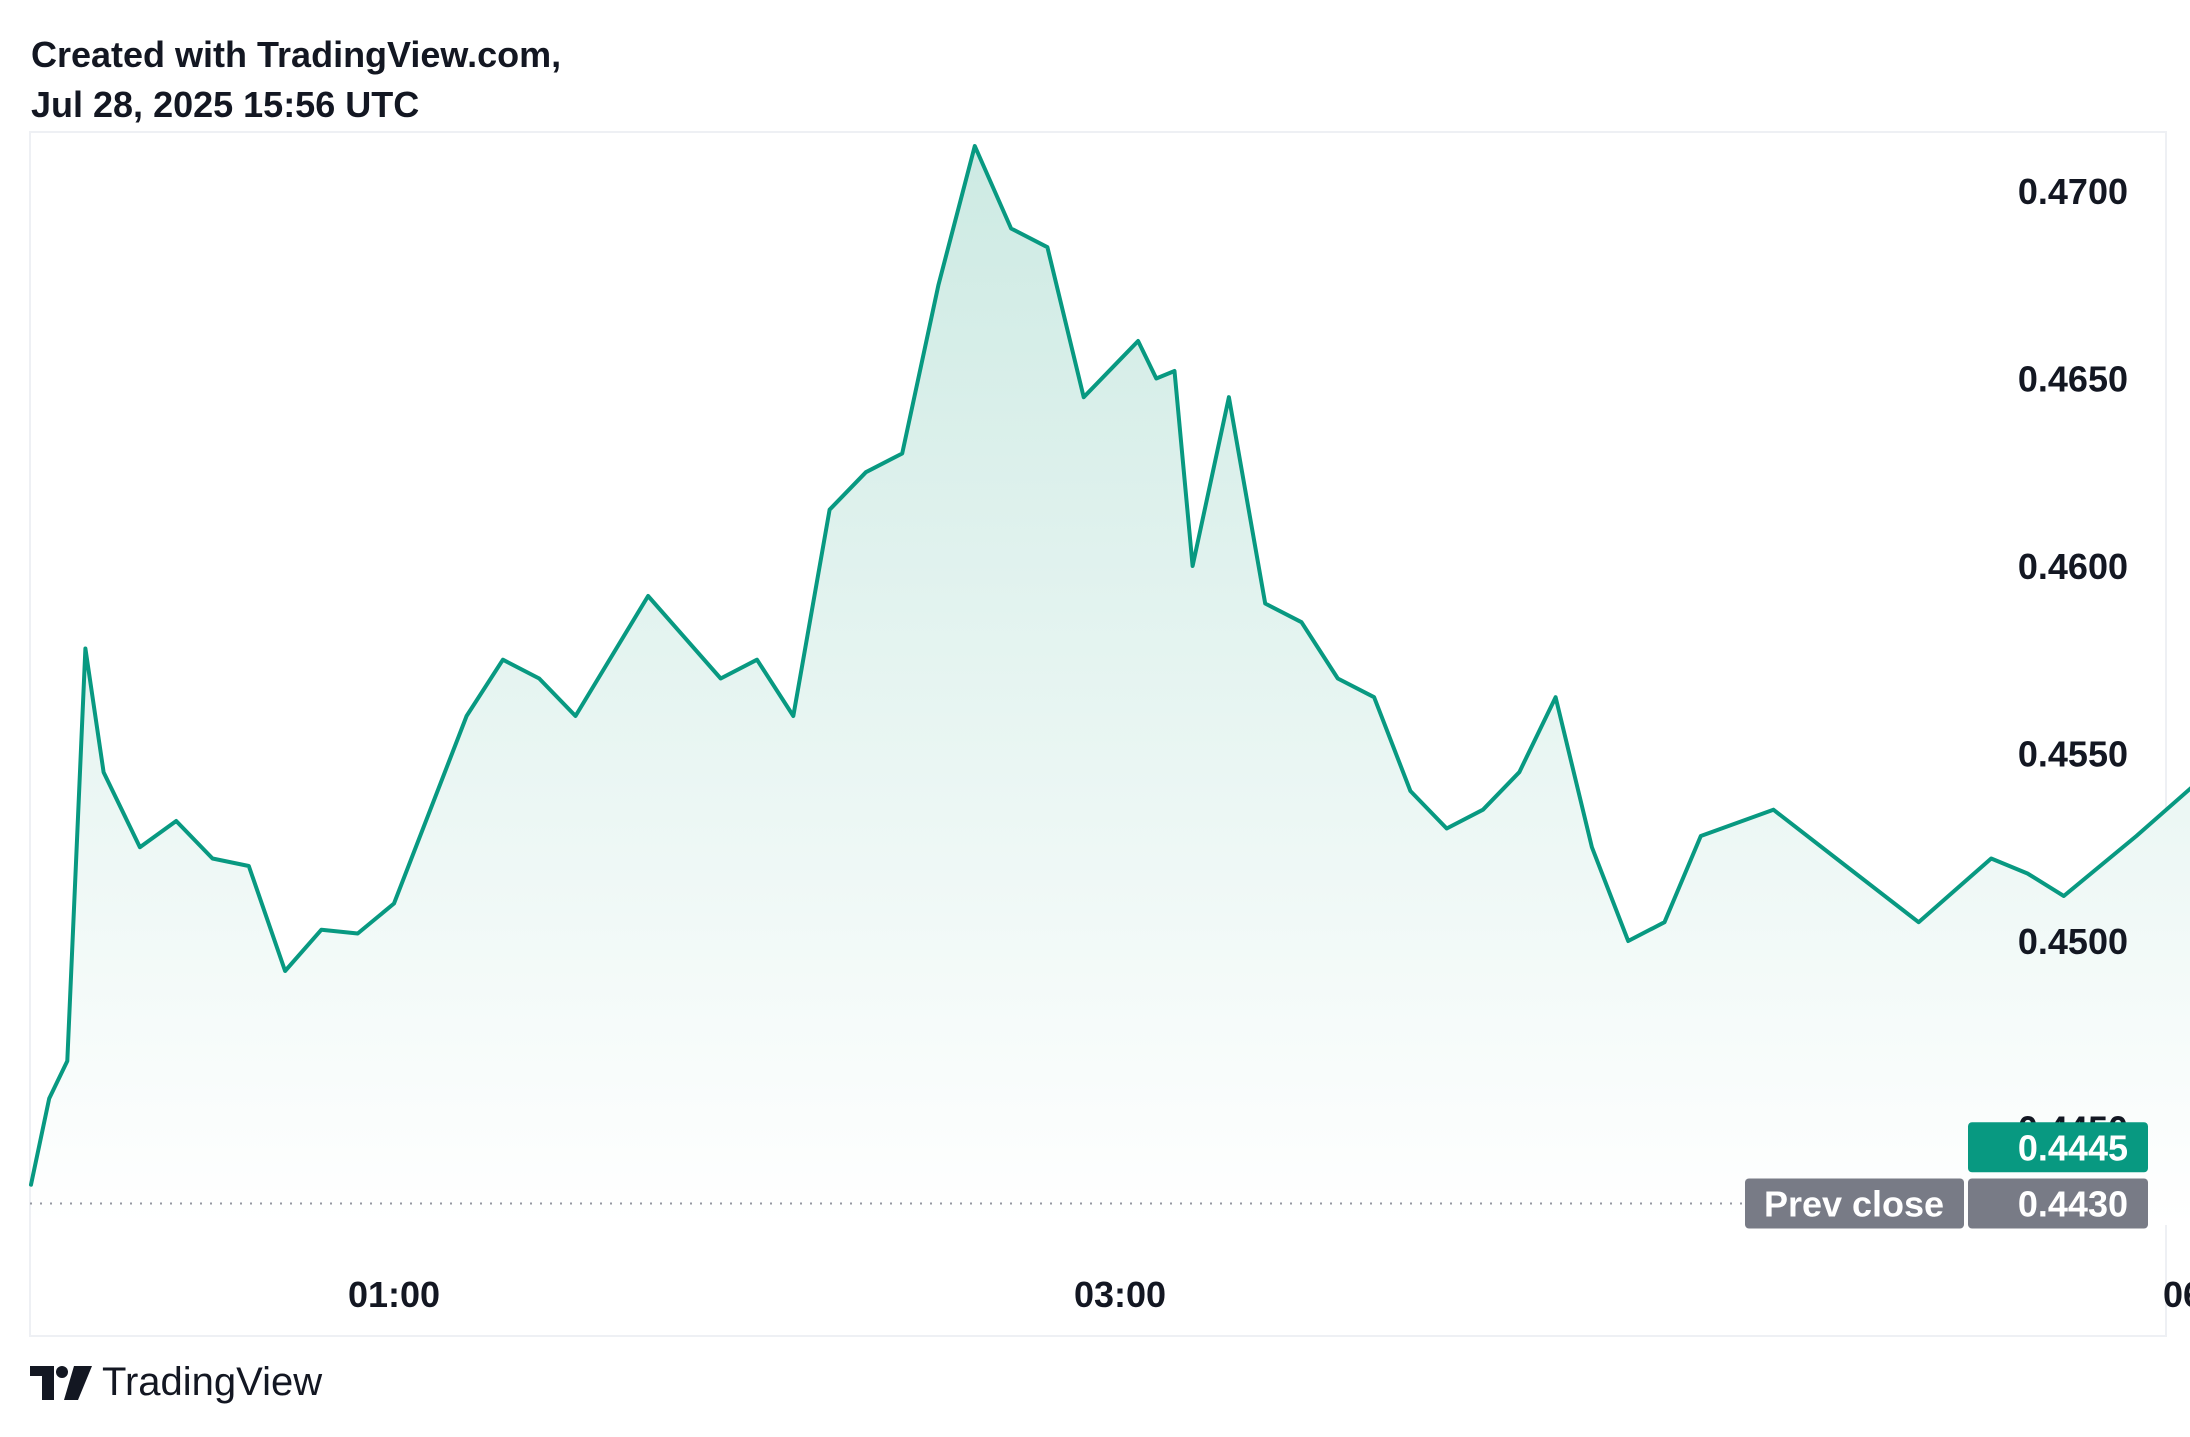 The image size is (2190, 1437). Describe the element at coordinates (212, 1382) in the screenshot. I see `tradingview-logo-text: TradingView` at that location.